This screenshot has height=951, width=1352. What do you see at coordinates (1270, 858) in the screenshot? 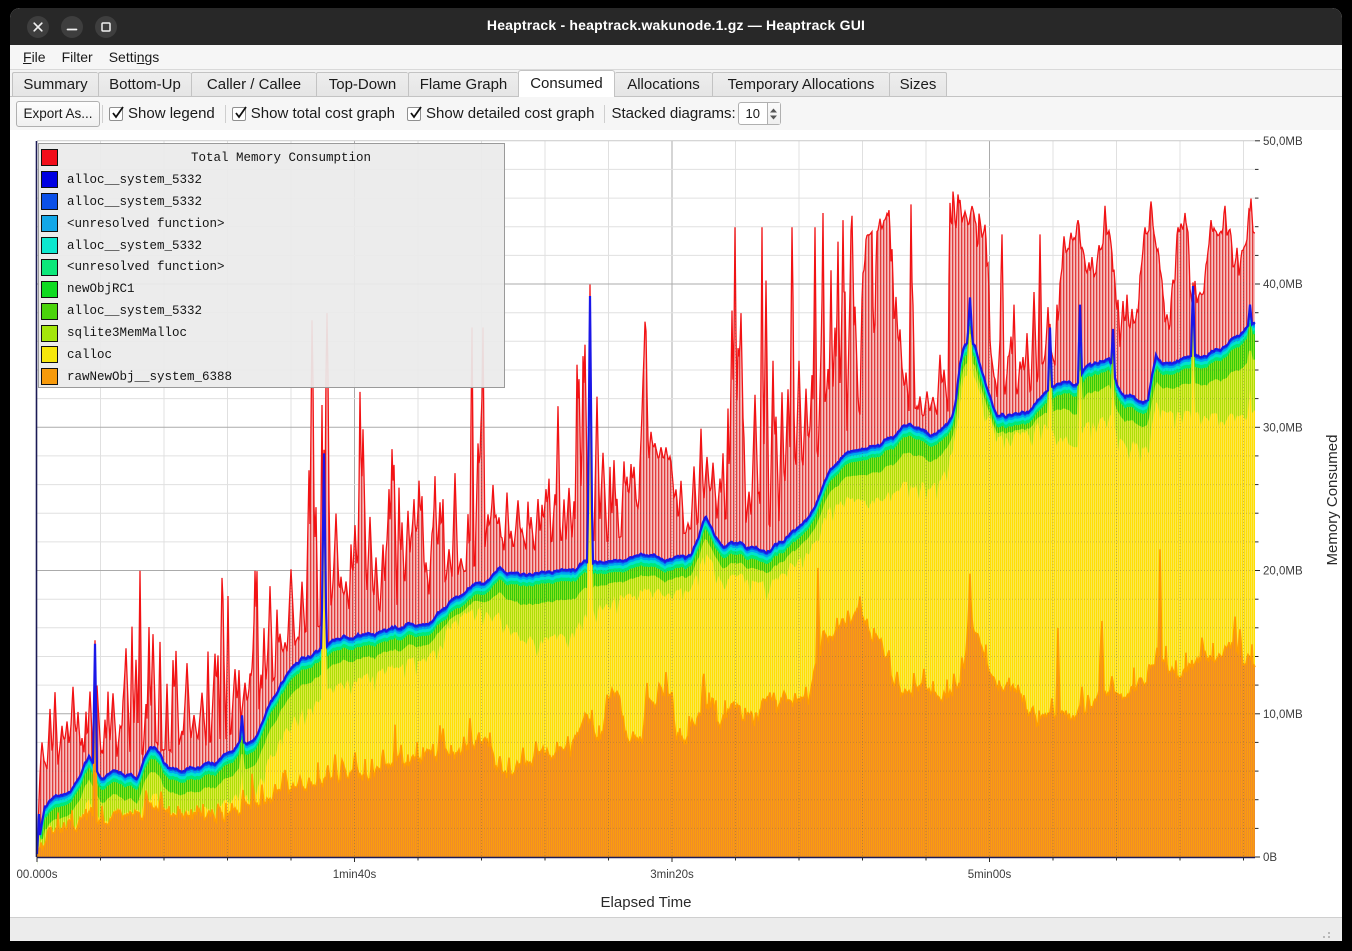
I see `svg-text: 0B` at bounding box center [1270, 858].